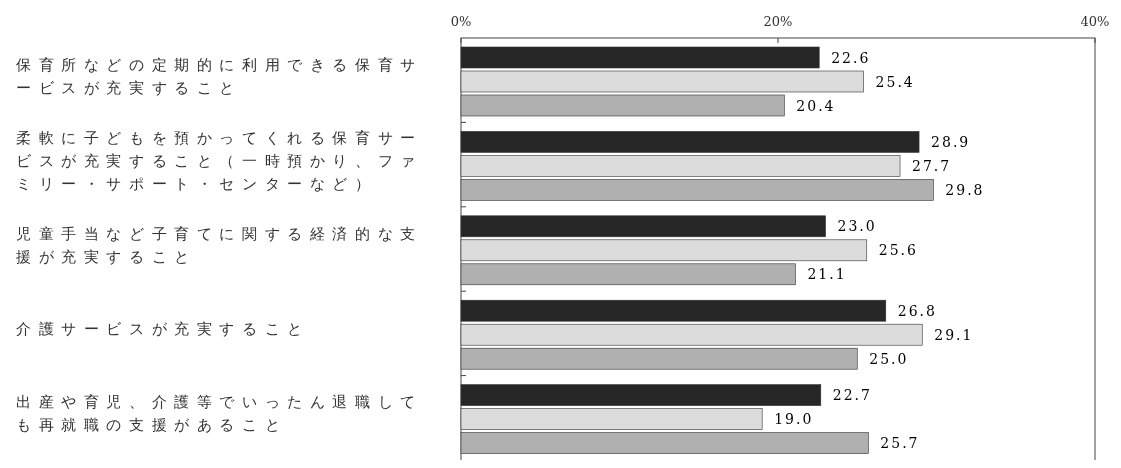  I want to click on data-label: 21.1, so click(827, 274).